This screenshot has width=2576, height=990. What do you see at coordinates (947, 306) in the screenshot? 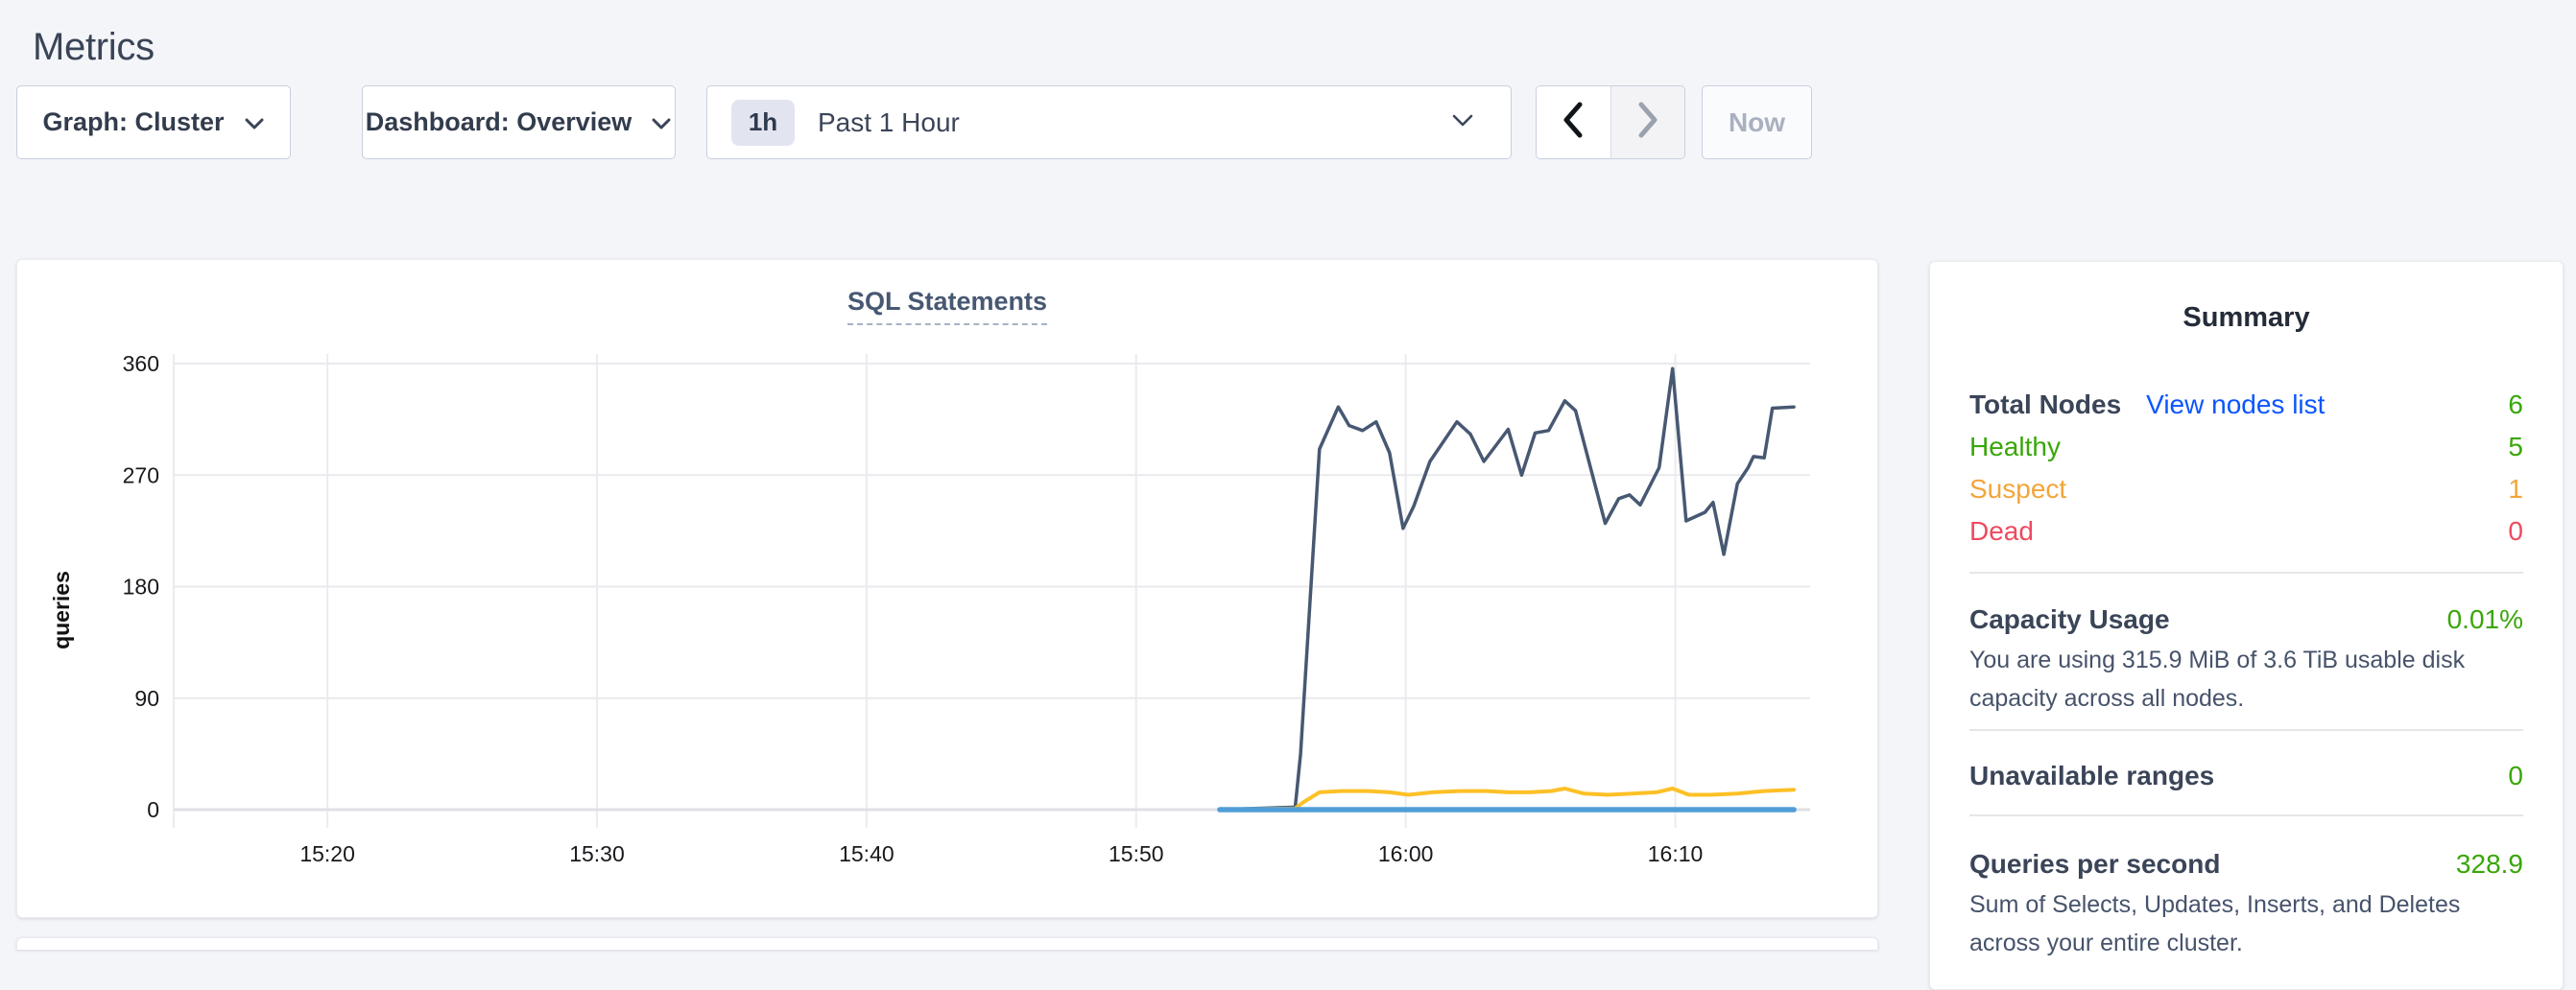
I see `chart-title: SQL Statements` at bounding box center [947, 306].